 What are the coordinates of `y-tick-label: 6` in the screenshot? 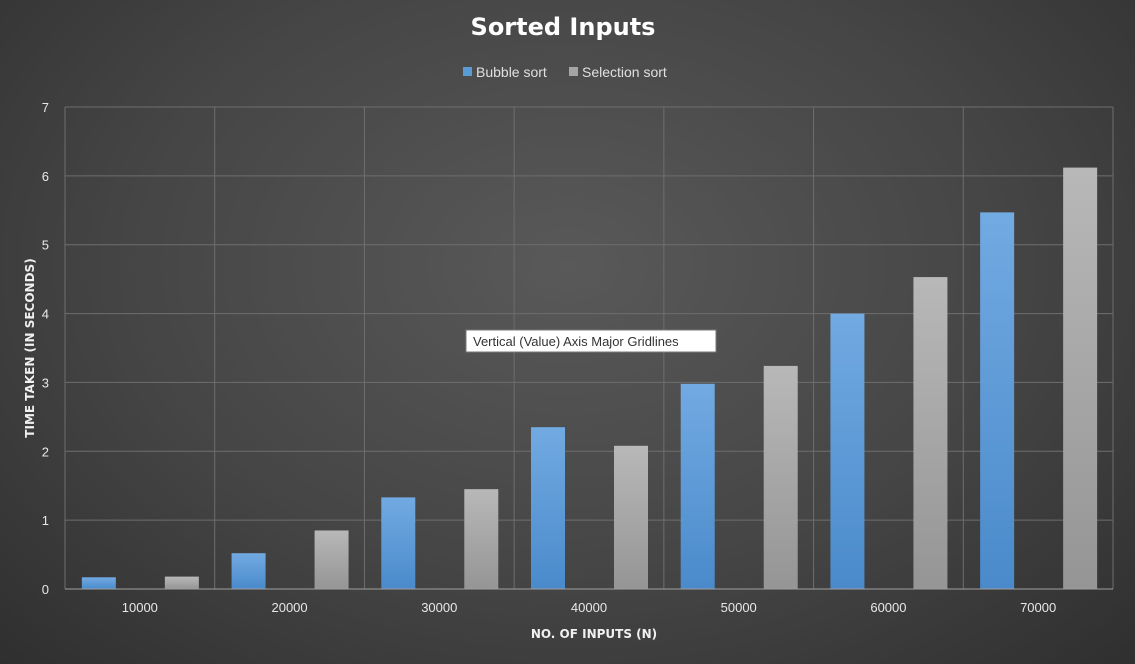 It's located at (45, 176).